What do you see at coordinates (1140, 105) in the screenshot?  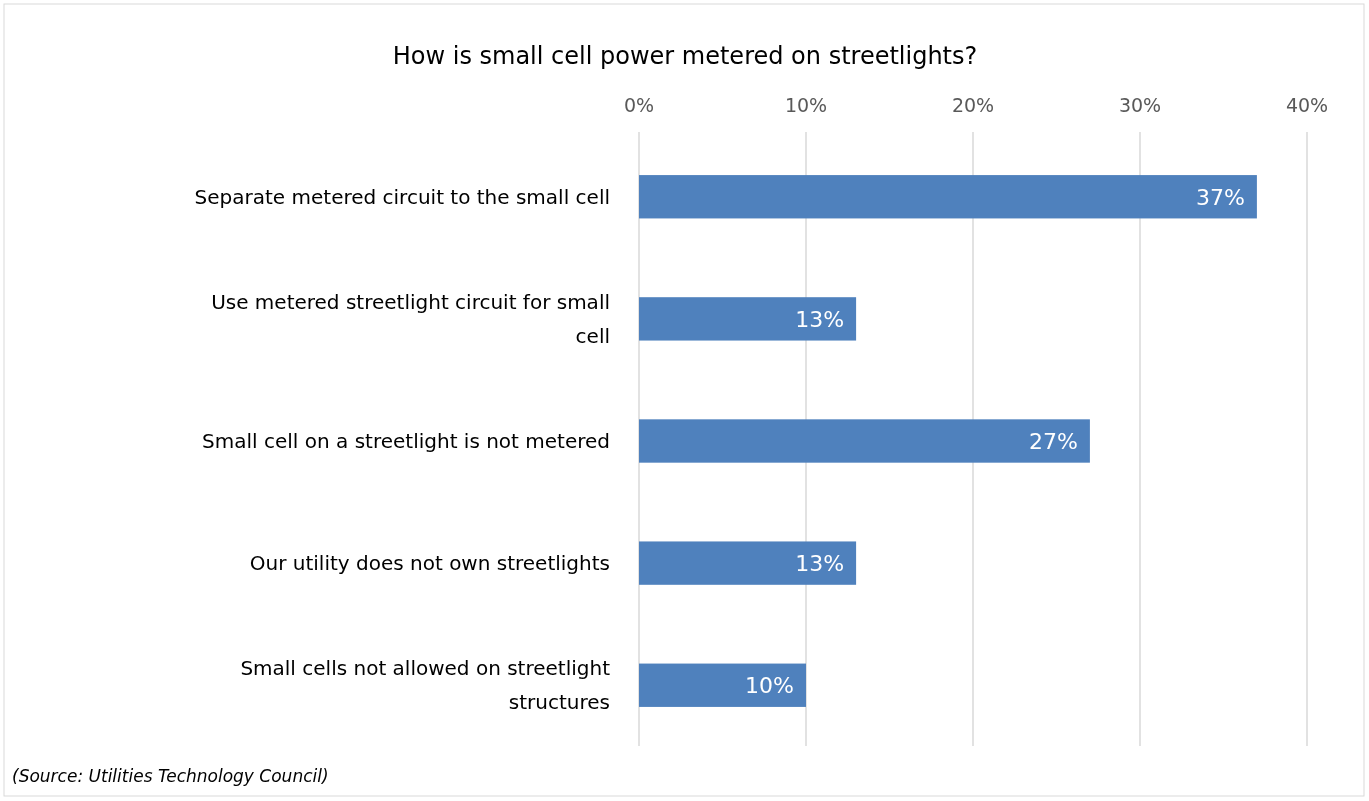 I see `x-tick-label: 30%` at bounding box center [1140, 105].